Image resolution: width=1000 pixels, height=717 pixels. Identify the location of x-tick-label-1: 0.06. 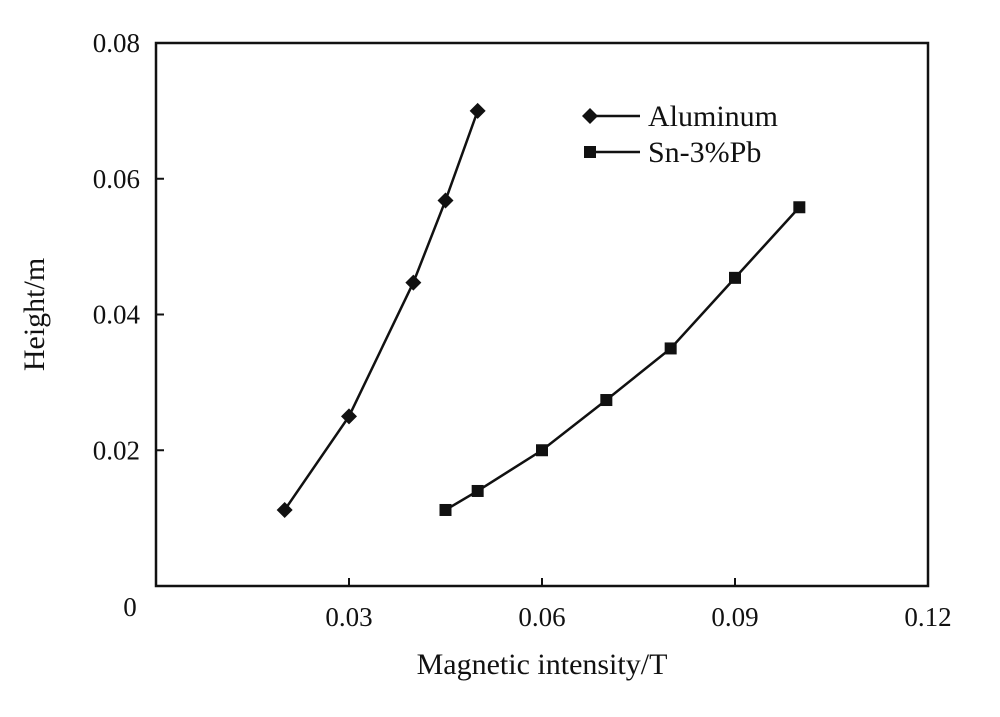
(541, 617).